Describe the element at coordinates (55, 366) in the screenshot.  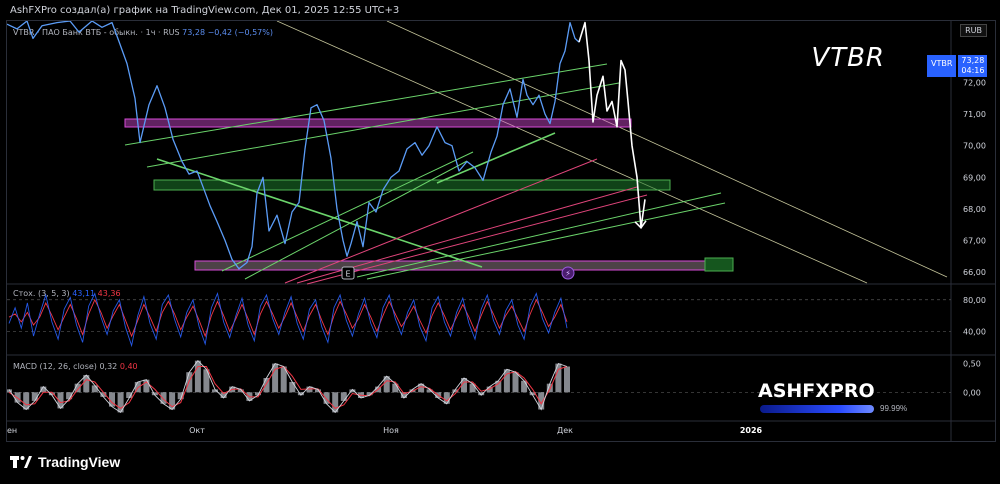
I see `macd-label: MACD (12, 26, close)` at that location.